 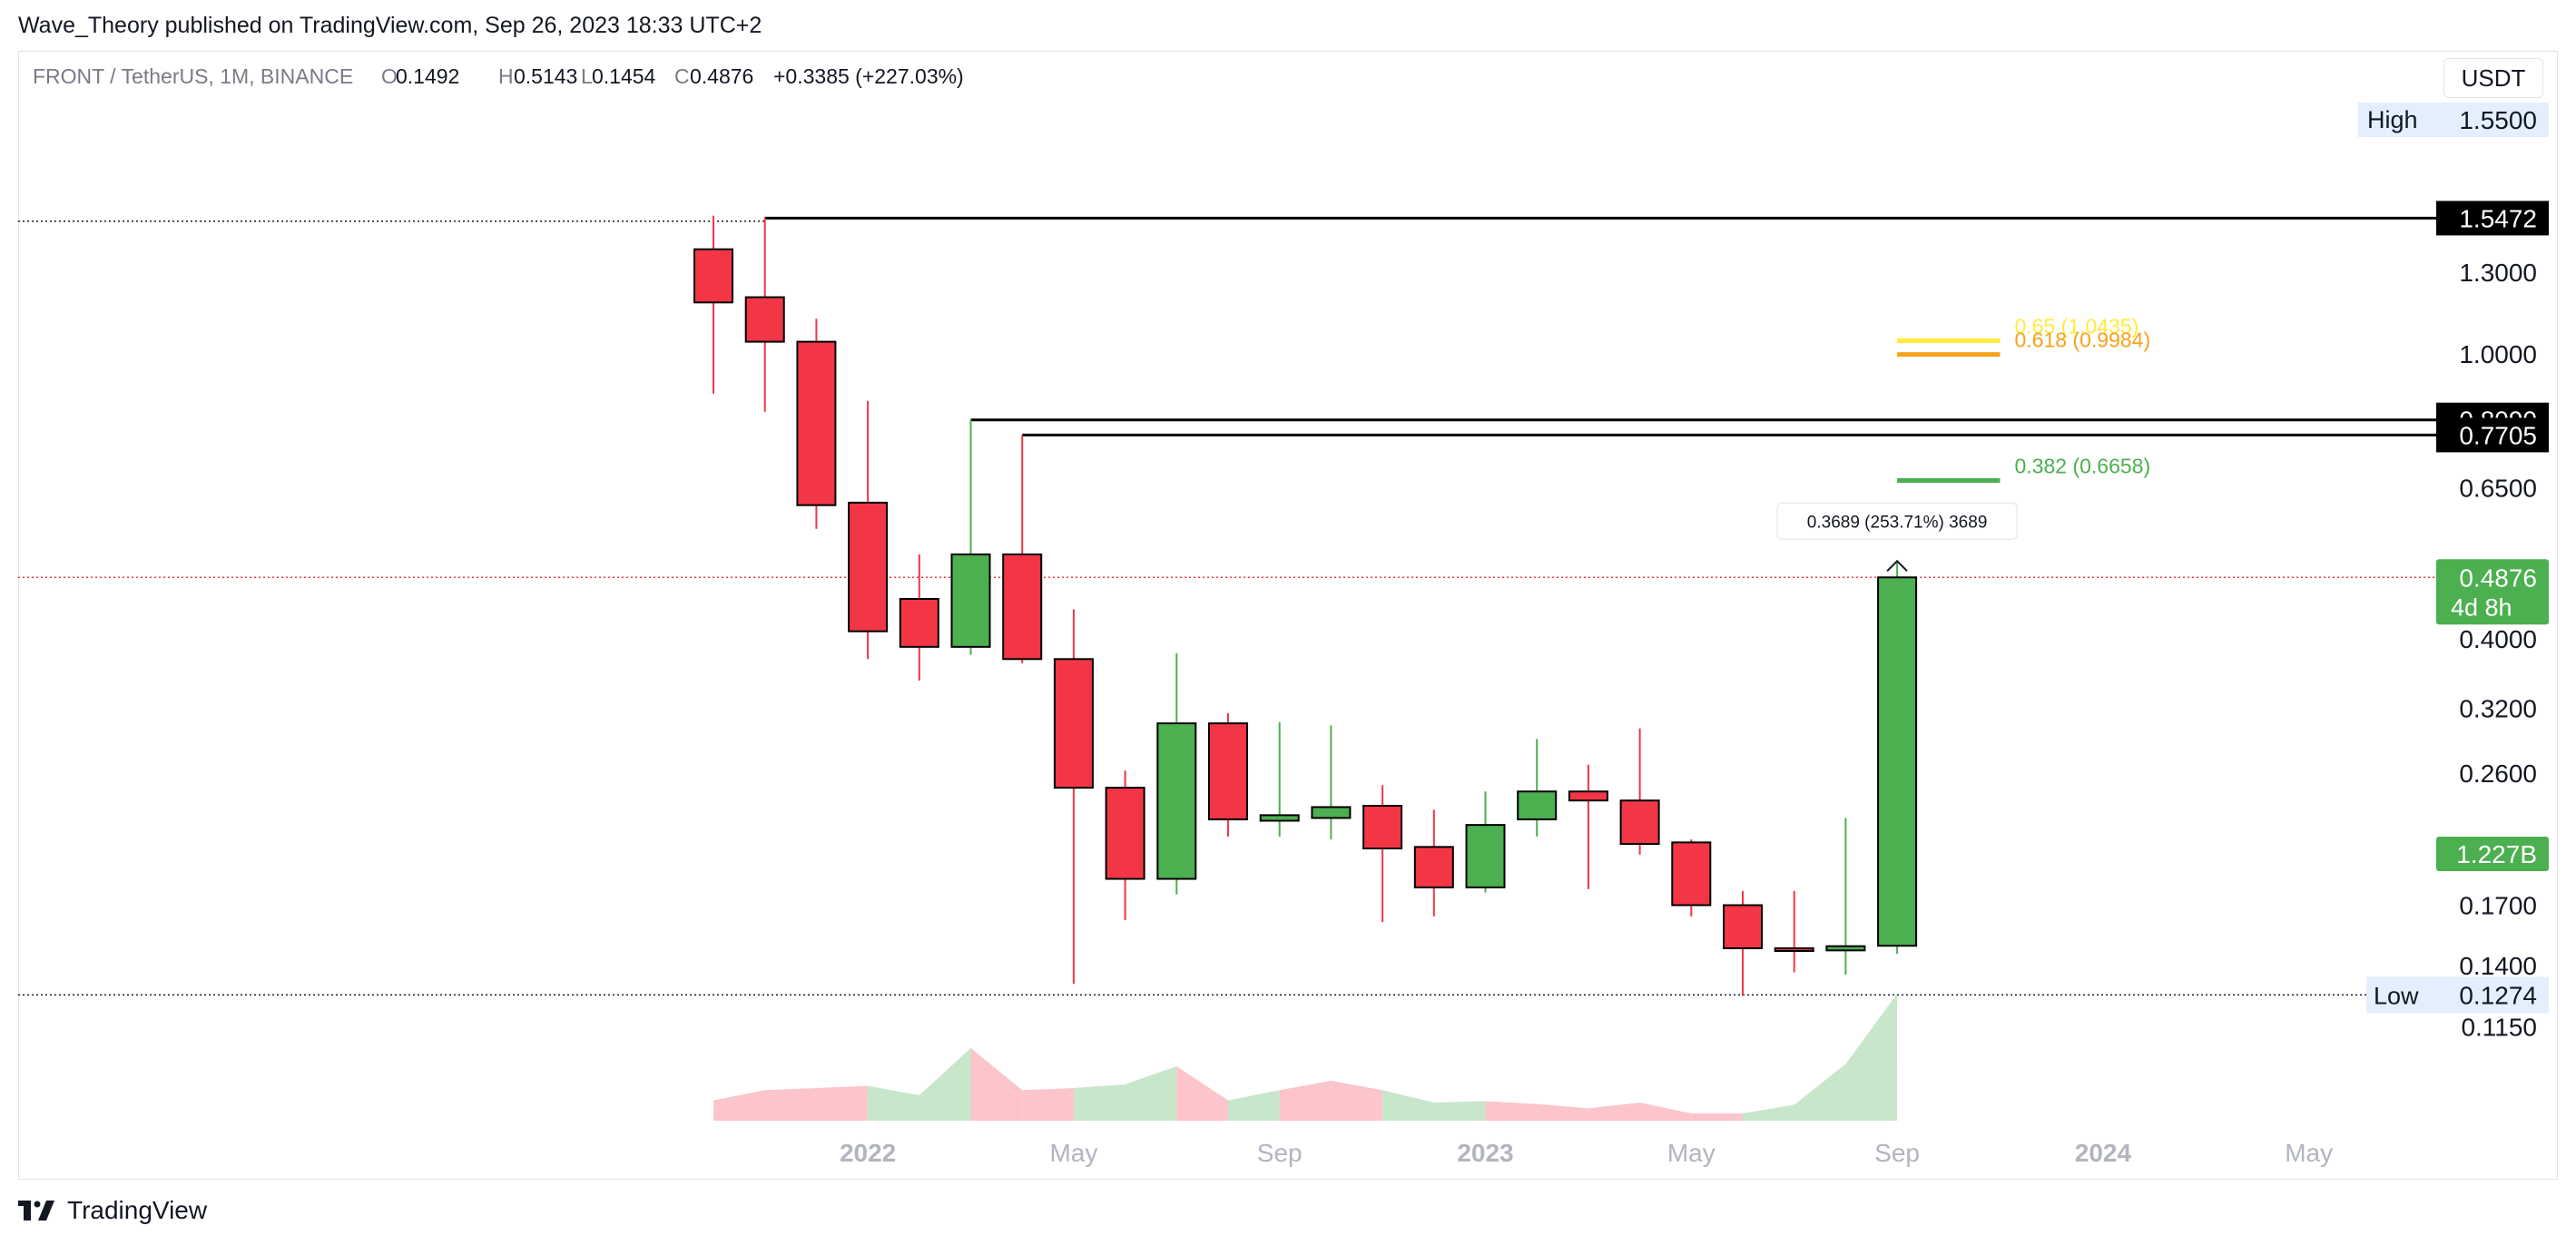 I want to click on y-axis-tick: 0.6500, so click(x=2498, y=489).